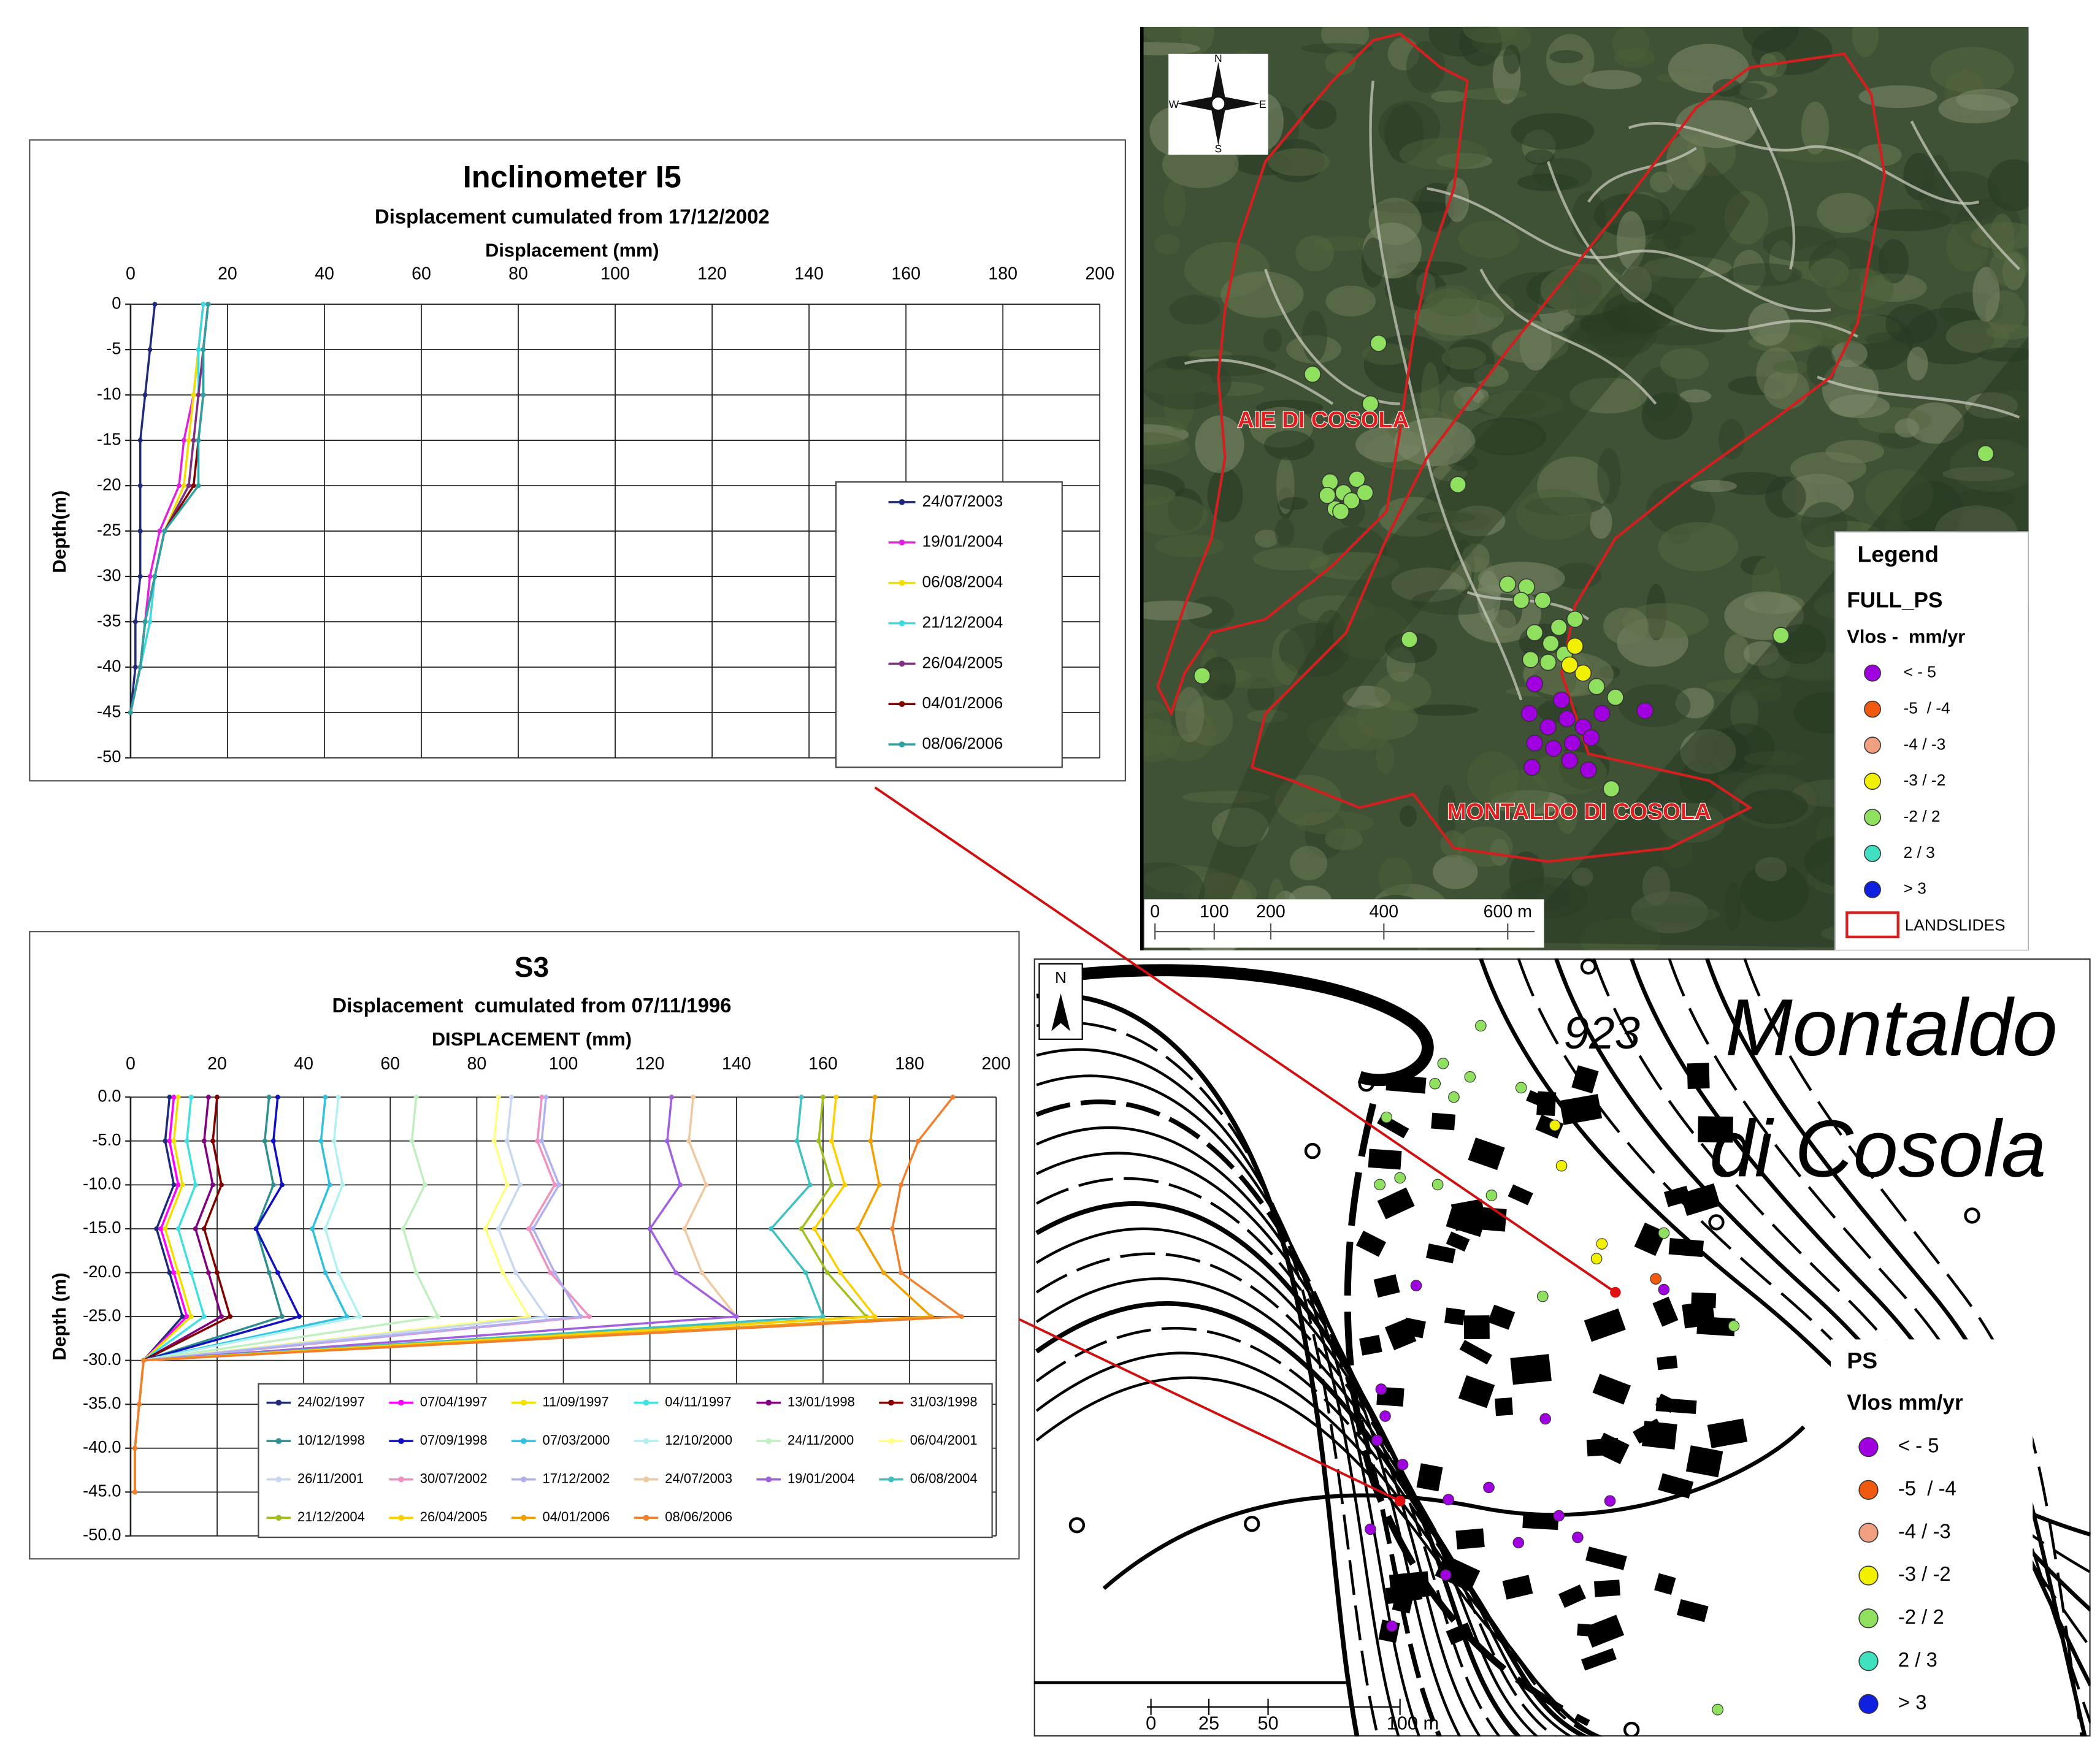 The image size is (2100, 1750). I want to click on x-tick-label: 160, so click(906, 273).